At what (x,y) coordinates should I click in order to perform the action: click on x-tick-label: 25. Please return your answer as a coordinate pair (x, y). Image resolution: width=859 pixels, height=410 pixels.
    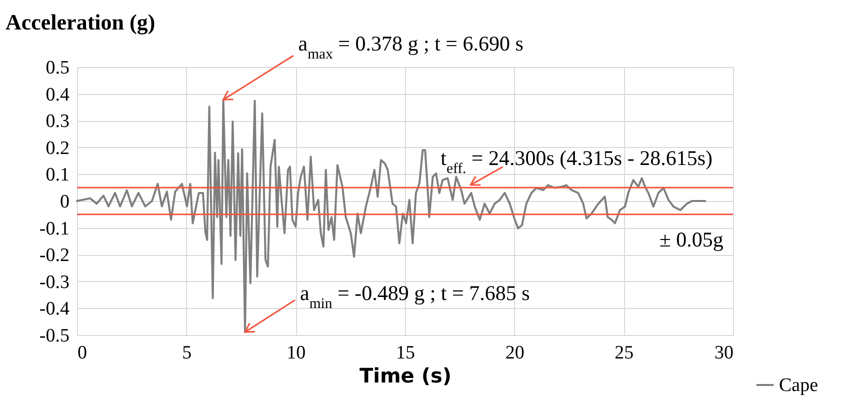
    Looking at the image, I should click on (624, 353).